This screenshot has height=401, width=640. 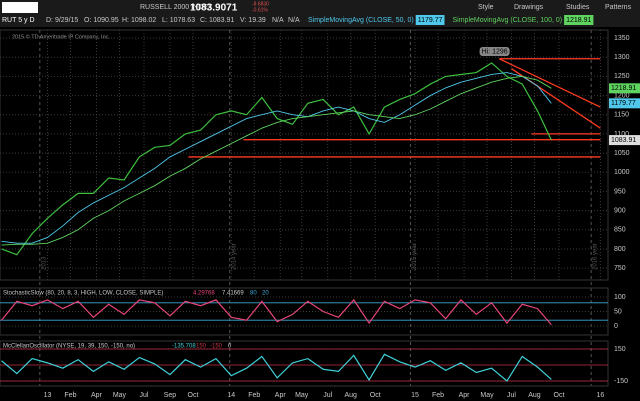 I want to click on menu-style: Style, so click(x=486, y=7).